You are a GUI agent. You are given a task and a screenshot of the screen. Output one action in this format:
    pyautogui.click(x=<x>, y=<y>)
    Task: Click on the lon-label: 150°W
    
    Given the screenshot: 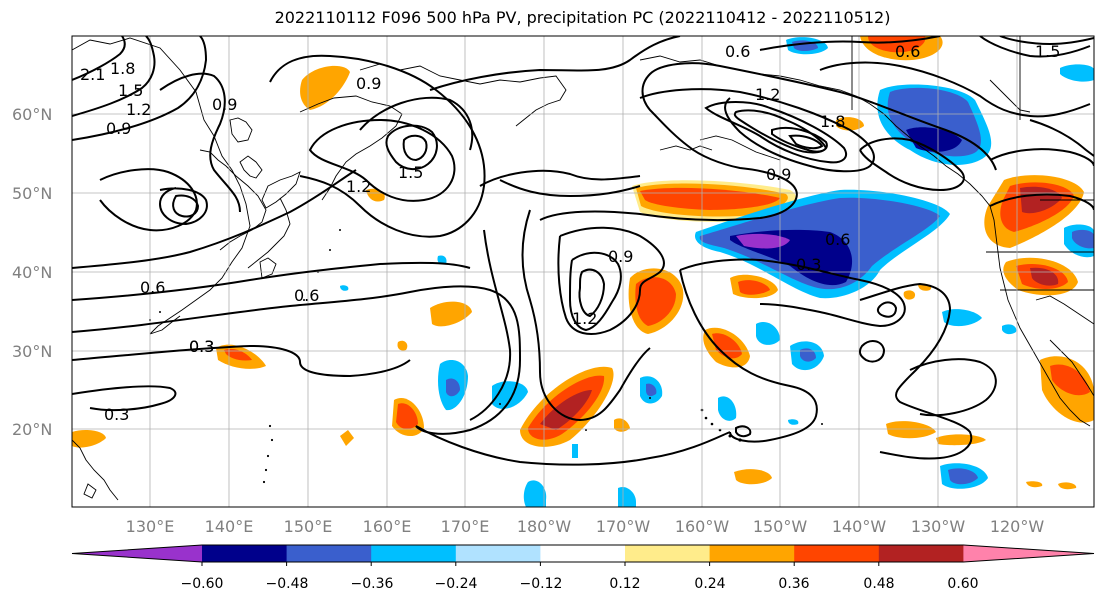 What is the action you would take?
    pyautogui.click(x=780, y=526)
    